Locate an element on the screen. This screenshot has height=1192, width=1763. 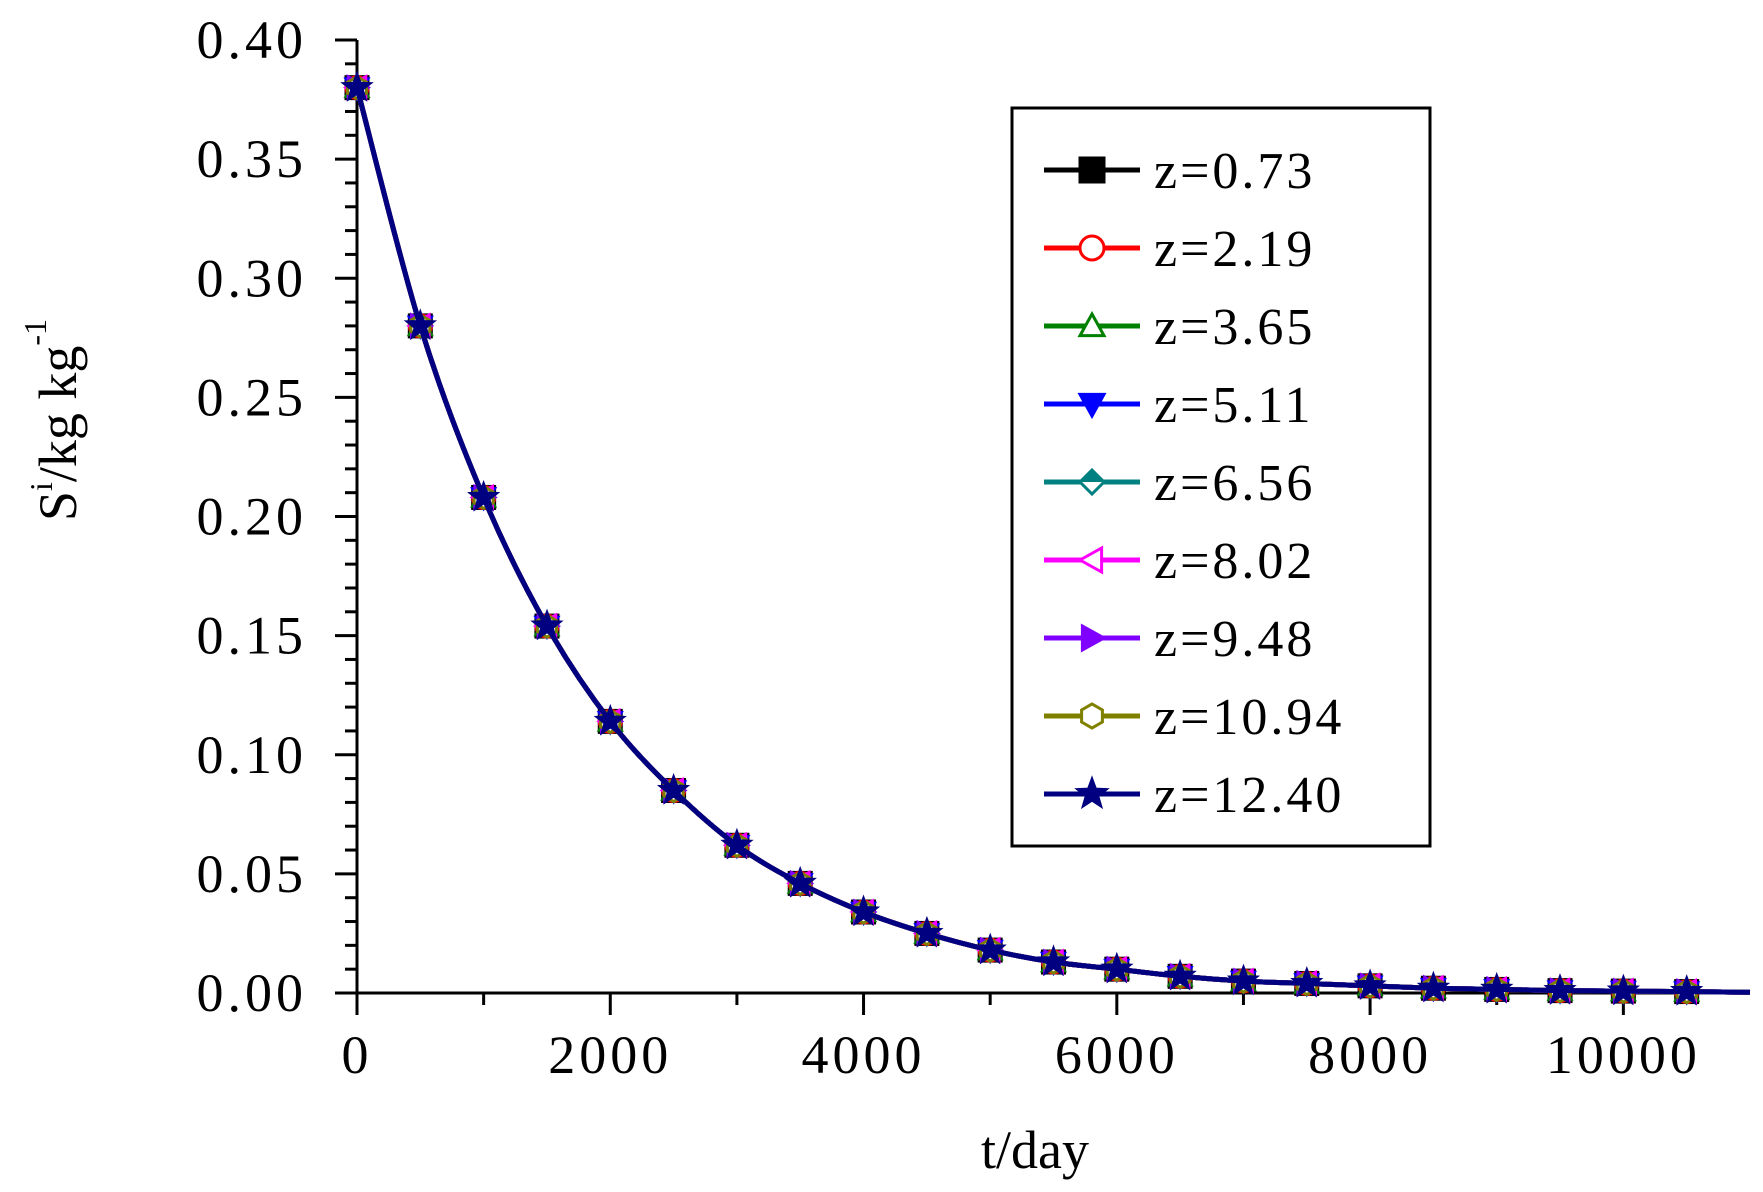
legend-item: z=8.02 is located at coordinates (1179, 561).